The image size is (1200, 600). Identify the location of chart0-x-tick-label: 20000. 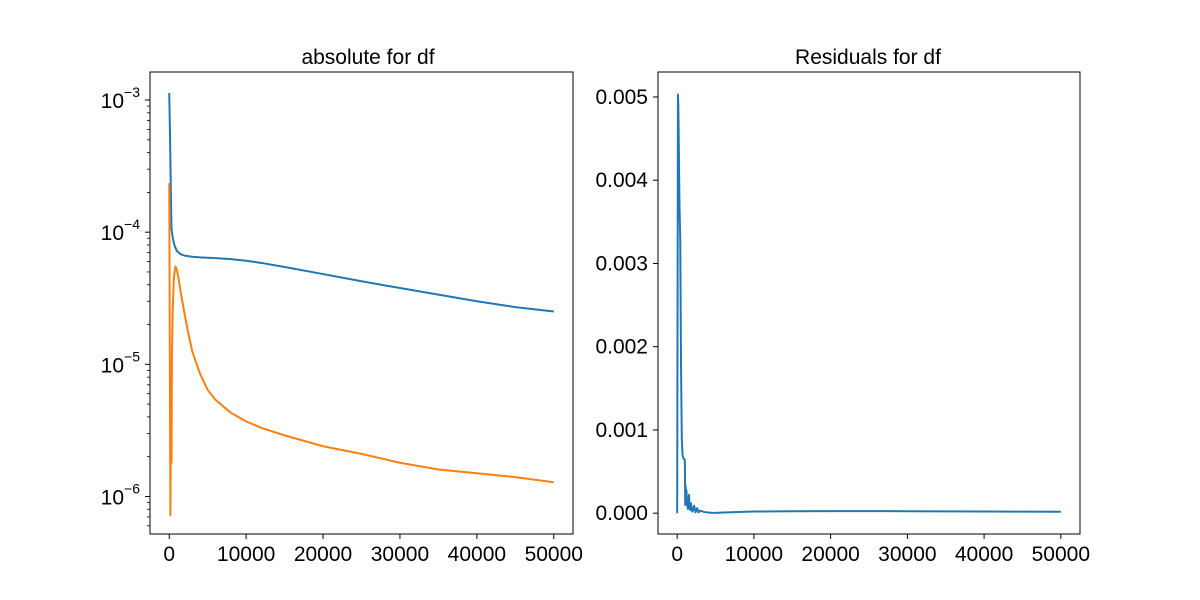
(323, 554).